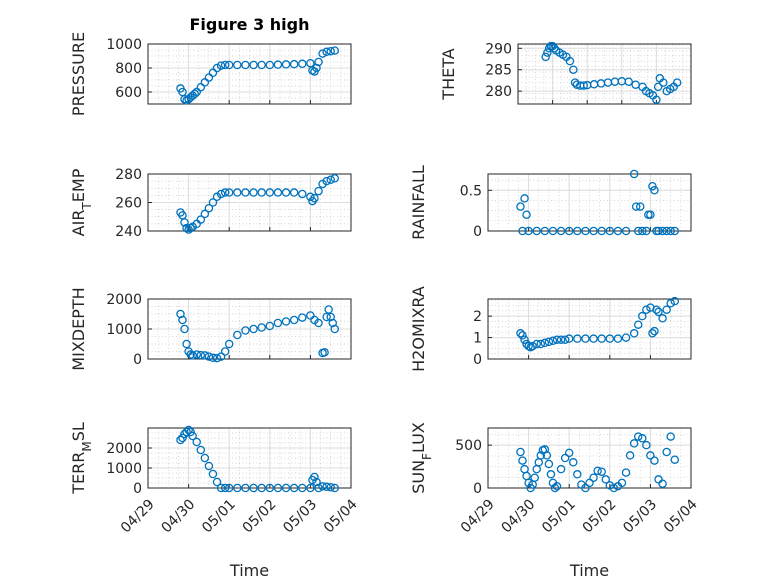 The image size is (778, 583). I want to click on y-axis-label: SUNFLUX, so click(421, 458).